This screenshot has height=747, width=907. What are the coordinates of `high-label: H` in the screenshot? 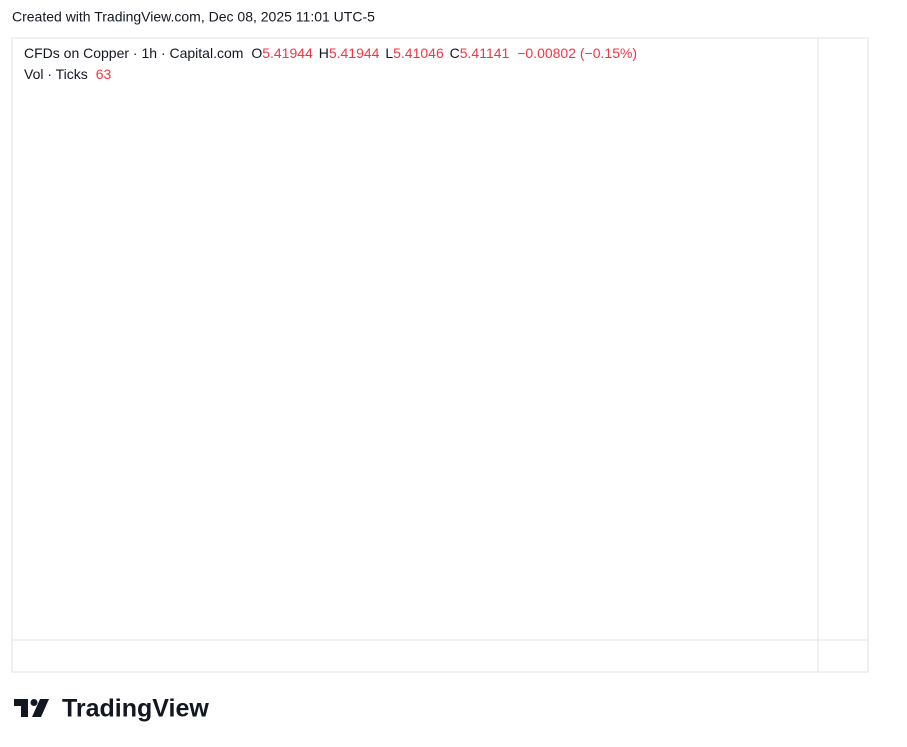 It's located at (324, 53).